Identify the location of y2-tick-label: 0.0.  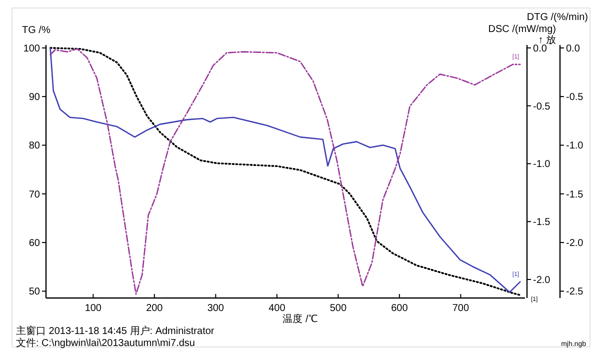
(540, 48).